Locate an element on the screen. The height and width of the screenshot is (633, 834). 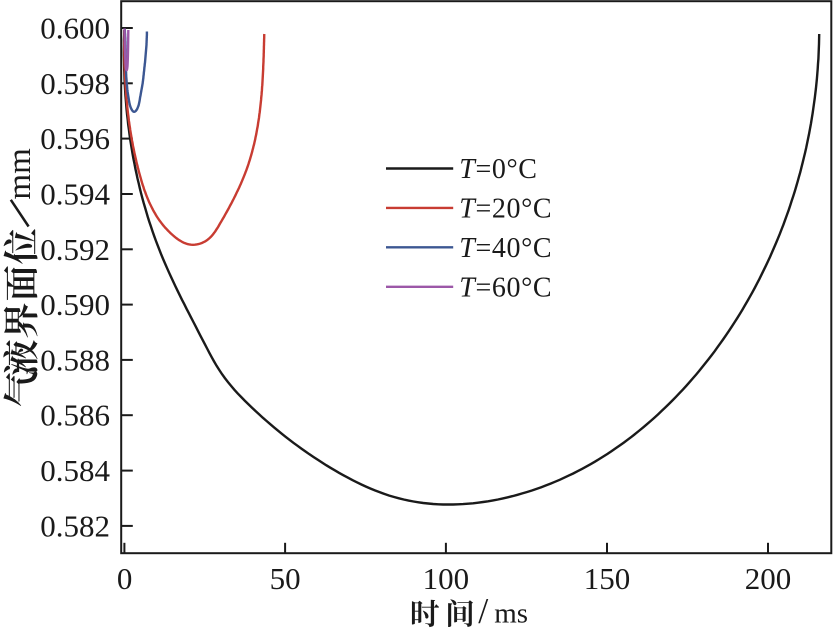
svg-text: 0.598 is located at coordinates (75, 83).